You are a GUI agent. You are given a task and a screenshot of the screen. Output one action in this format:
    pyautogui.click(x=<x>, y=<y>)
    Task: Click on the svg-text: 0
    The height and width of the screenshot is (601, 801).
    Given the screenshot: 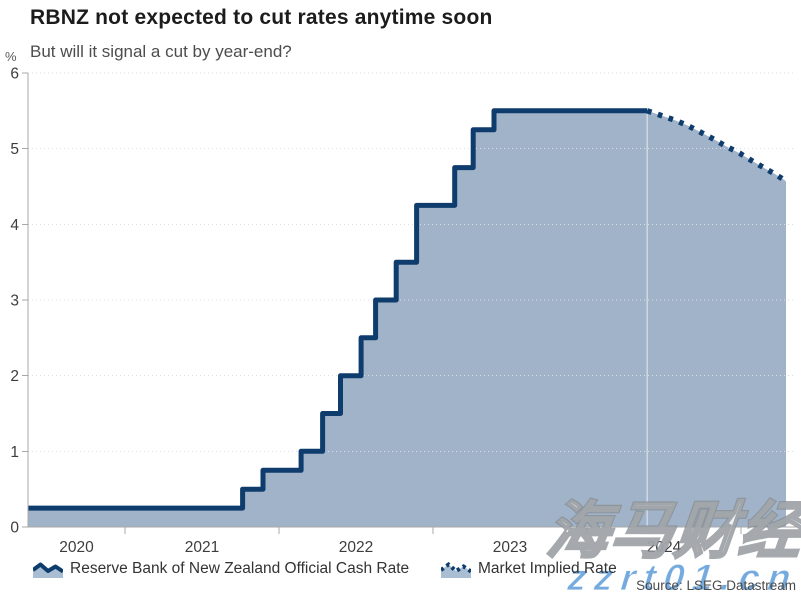 What is the action you would take?
    pyautogui.click(x=14, y=528)
    